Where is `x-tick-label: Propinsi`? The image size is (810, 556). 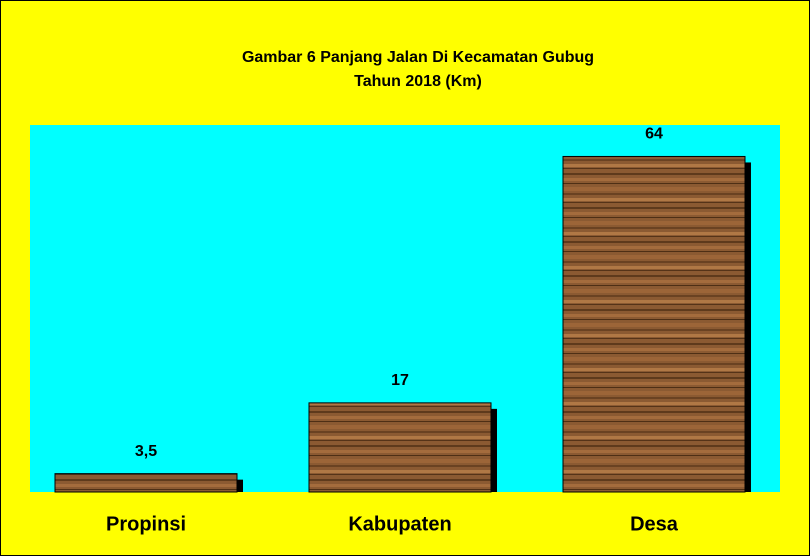
x-tick-label: Propinsi is located at coordinates (146, 524).